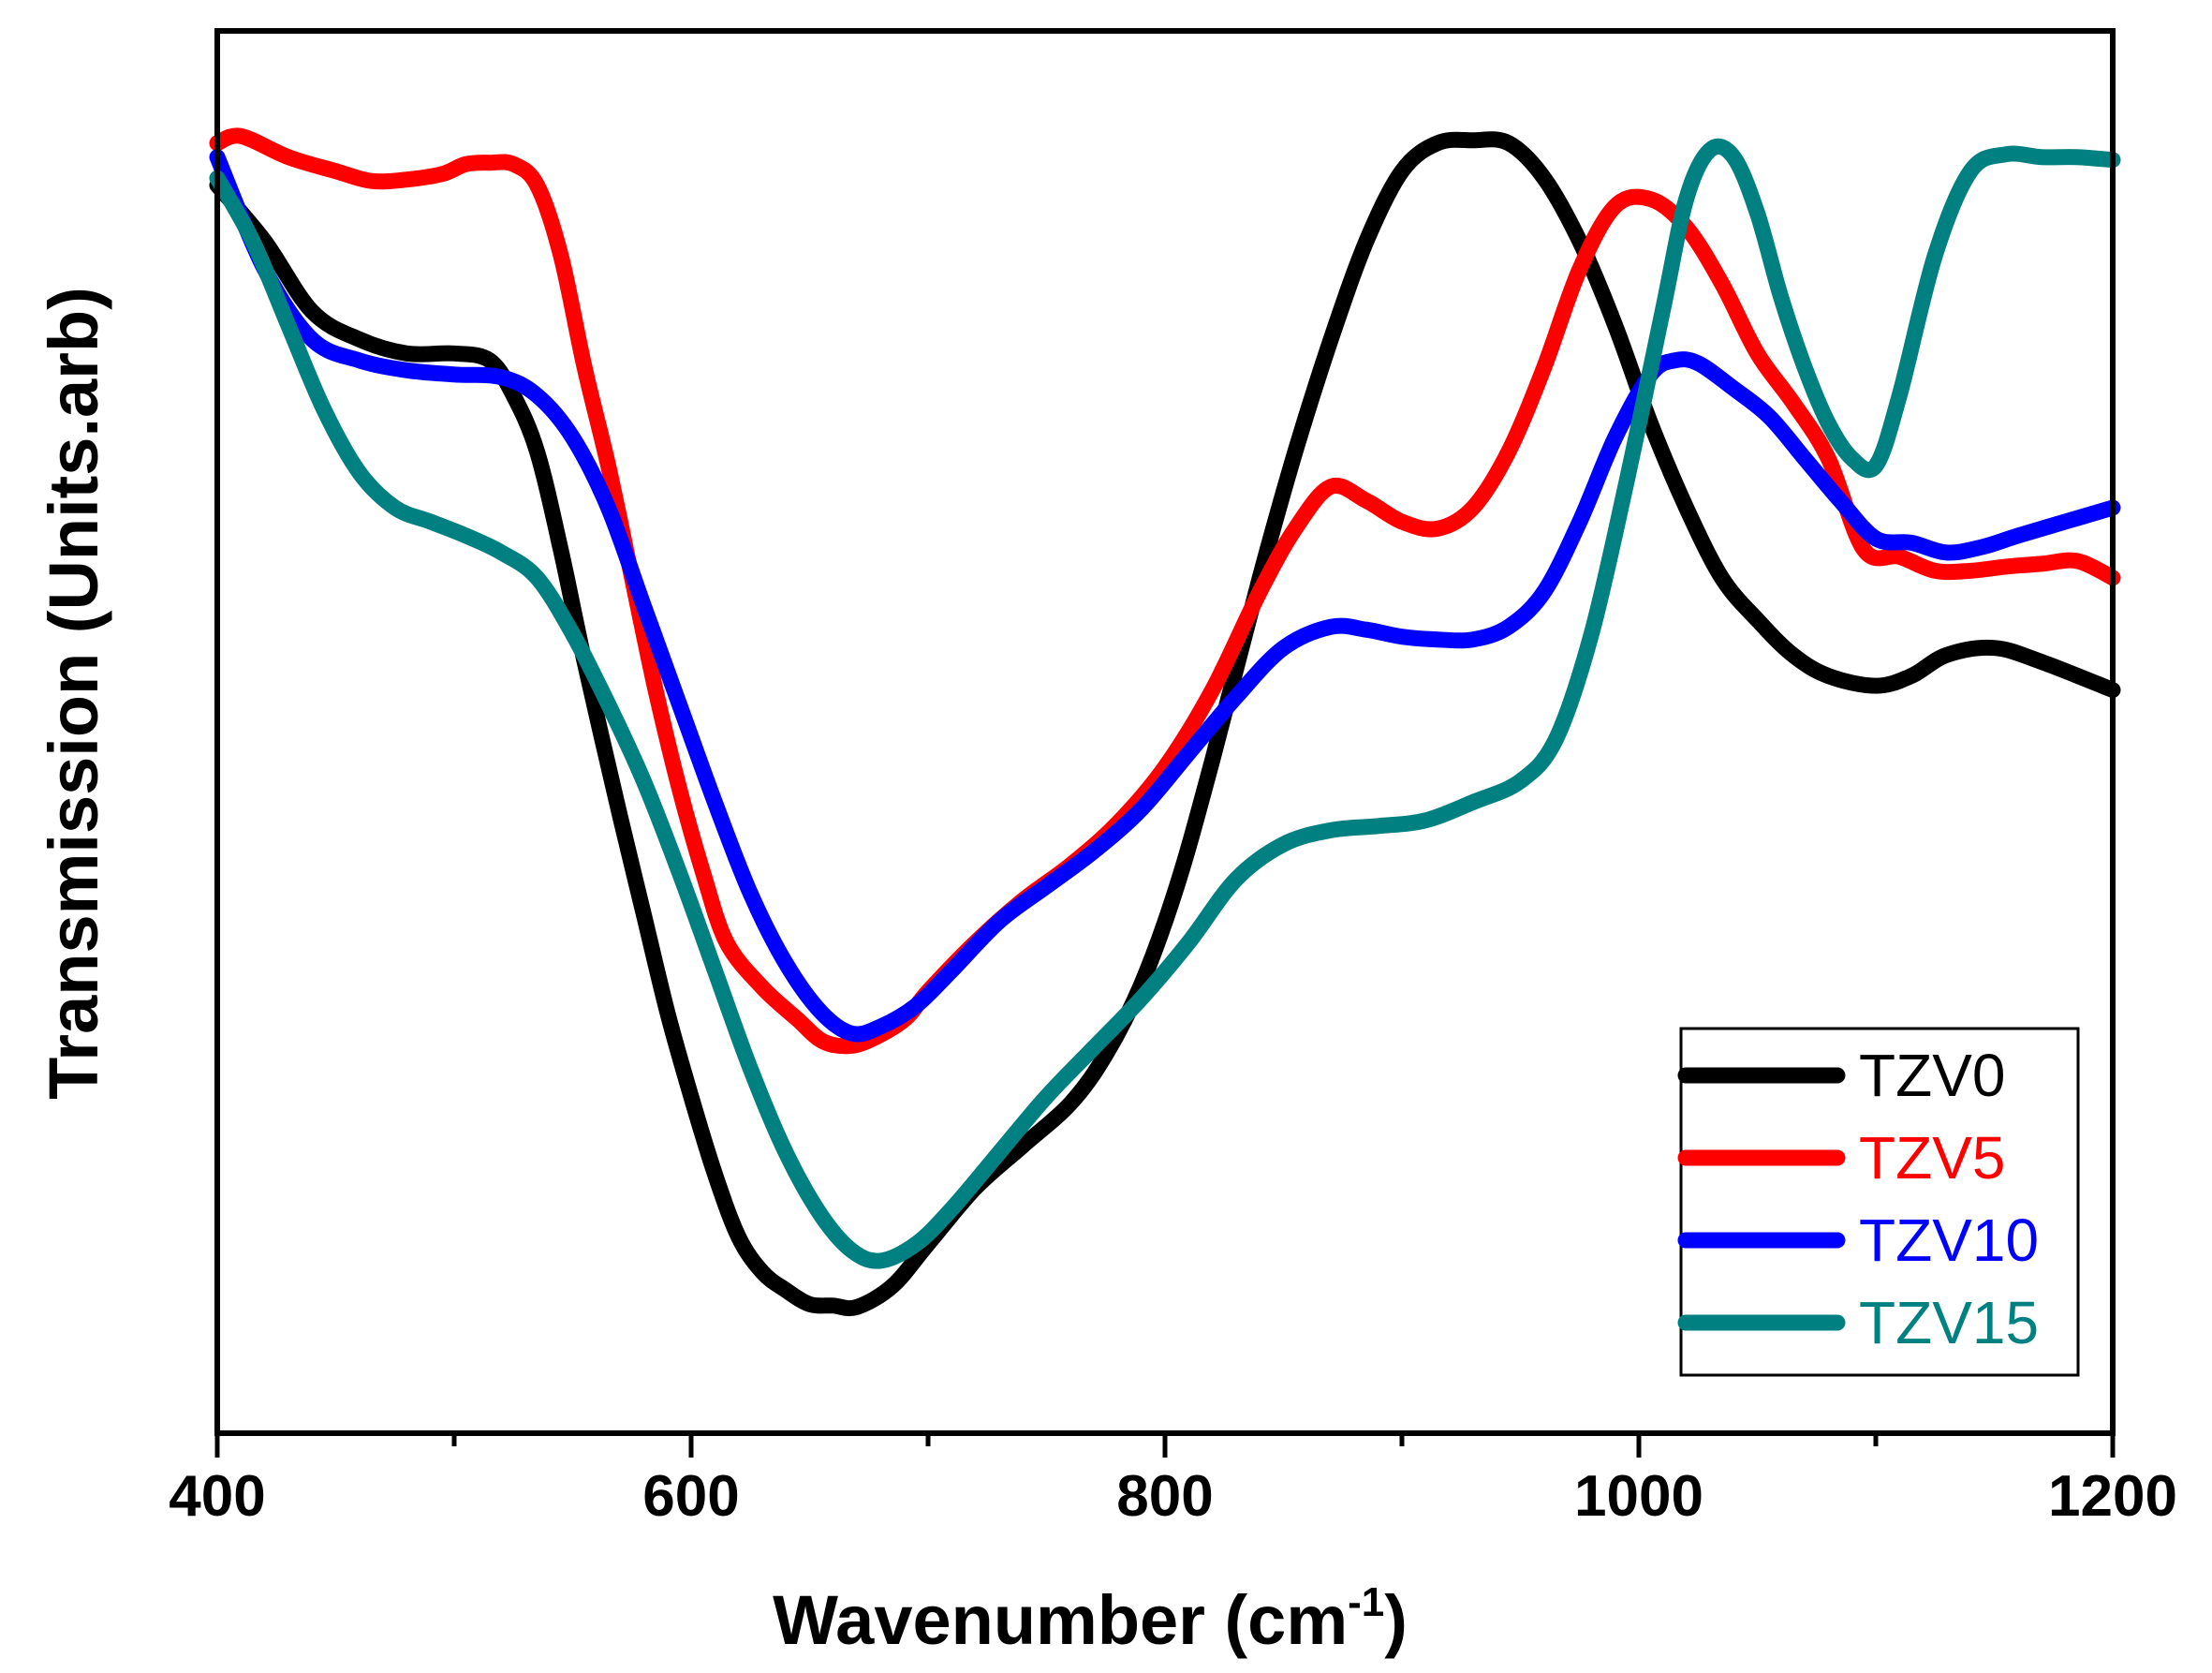  I want to click on x-tick-label: 1000, so click(1639, 1497).